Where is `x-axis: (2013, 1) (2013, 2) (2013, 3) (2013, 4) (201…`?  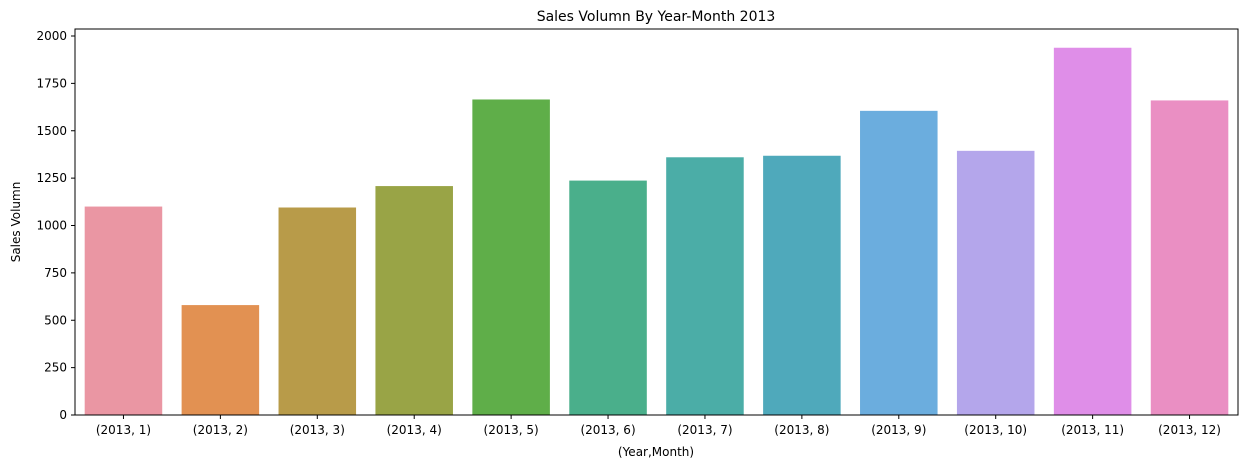 x-axis: (2013, 1) (2013, 2) (2013, 3) (2013, 4) (201… is located at coordinates (658, 426).